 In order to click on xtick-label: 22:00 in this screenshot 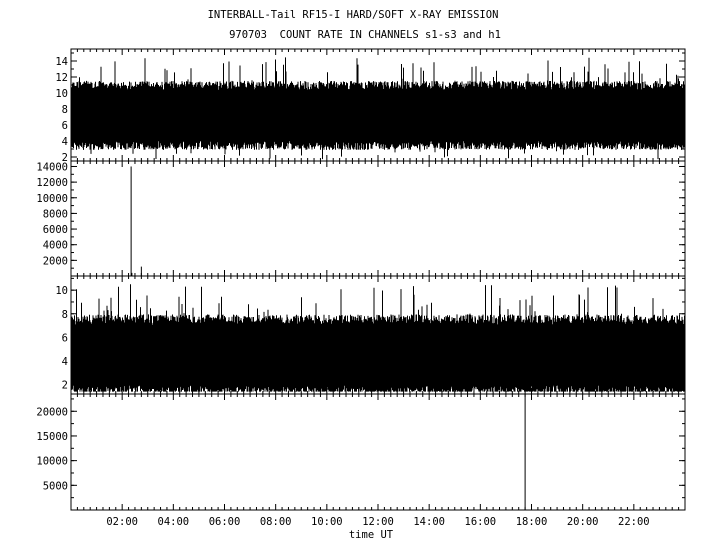, I will do `click(634, 522)`.